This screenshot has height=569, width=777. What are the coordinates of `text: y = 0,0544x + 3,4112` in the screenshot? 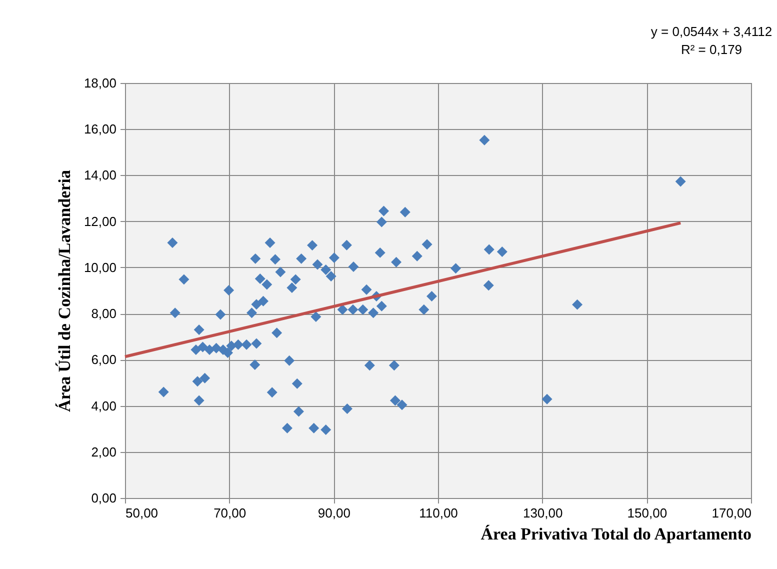 It's located at (711, 31).